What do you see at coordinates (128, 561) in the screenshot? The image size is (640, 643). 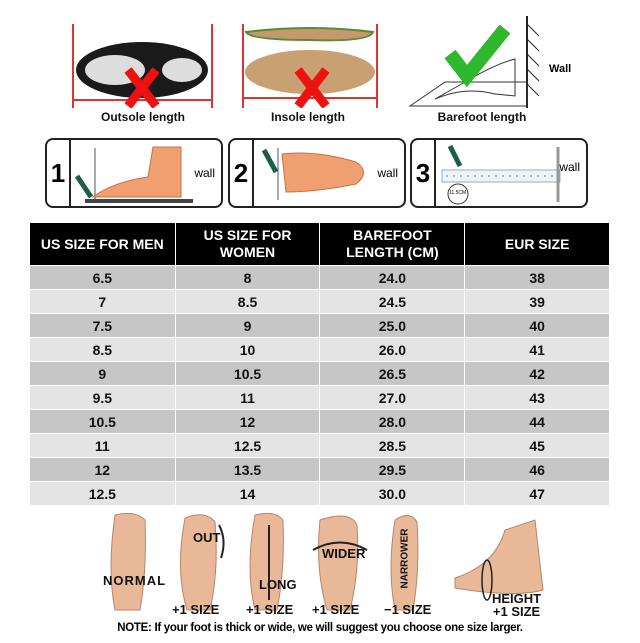 I see `normal-foot` at bounding box center [128, 561].